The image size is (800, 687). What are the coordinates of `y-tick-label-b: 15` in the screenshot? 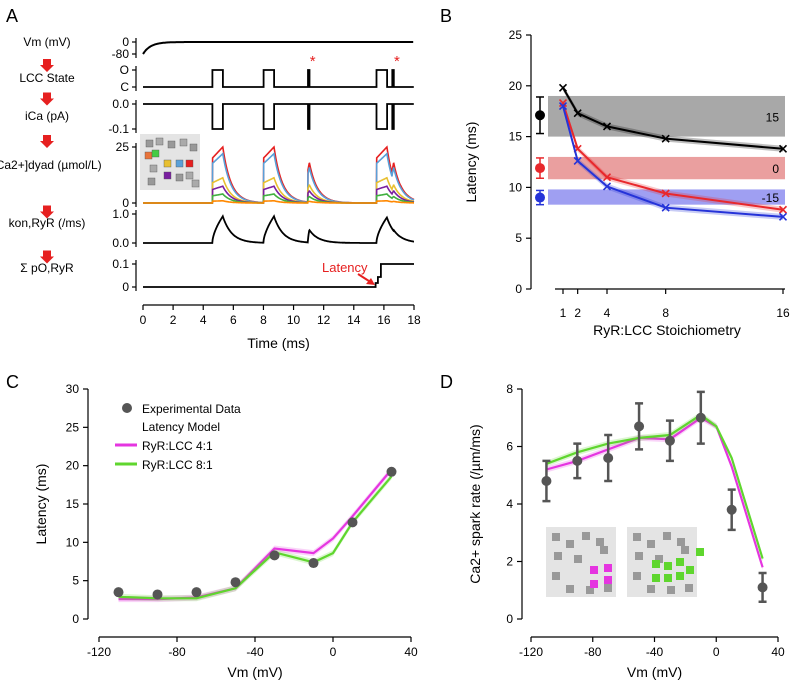 It's located at (516, 137).